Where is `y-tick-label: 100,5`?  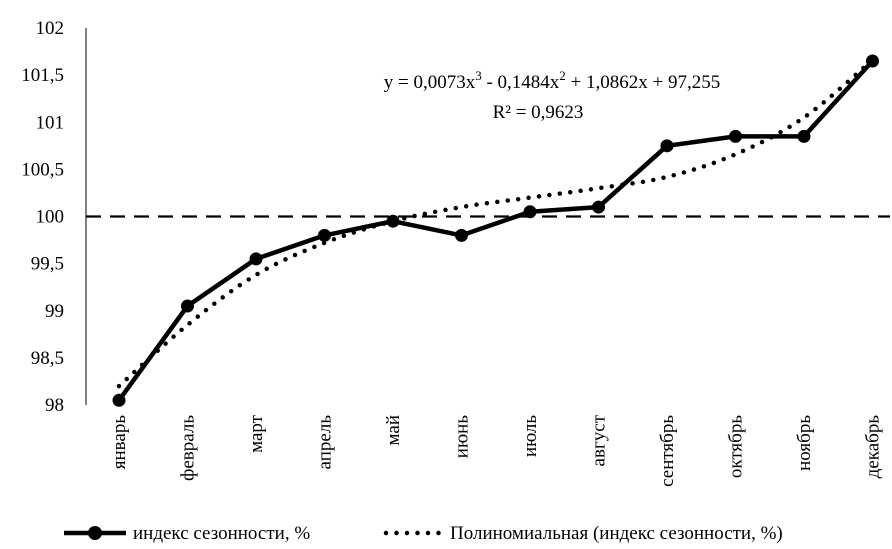
y-tick-label: 100,5 is located at coordinates (42, 169).